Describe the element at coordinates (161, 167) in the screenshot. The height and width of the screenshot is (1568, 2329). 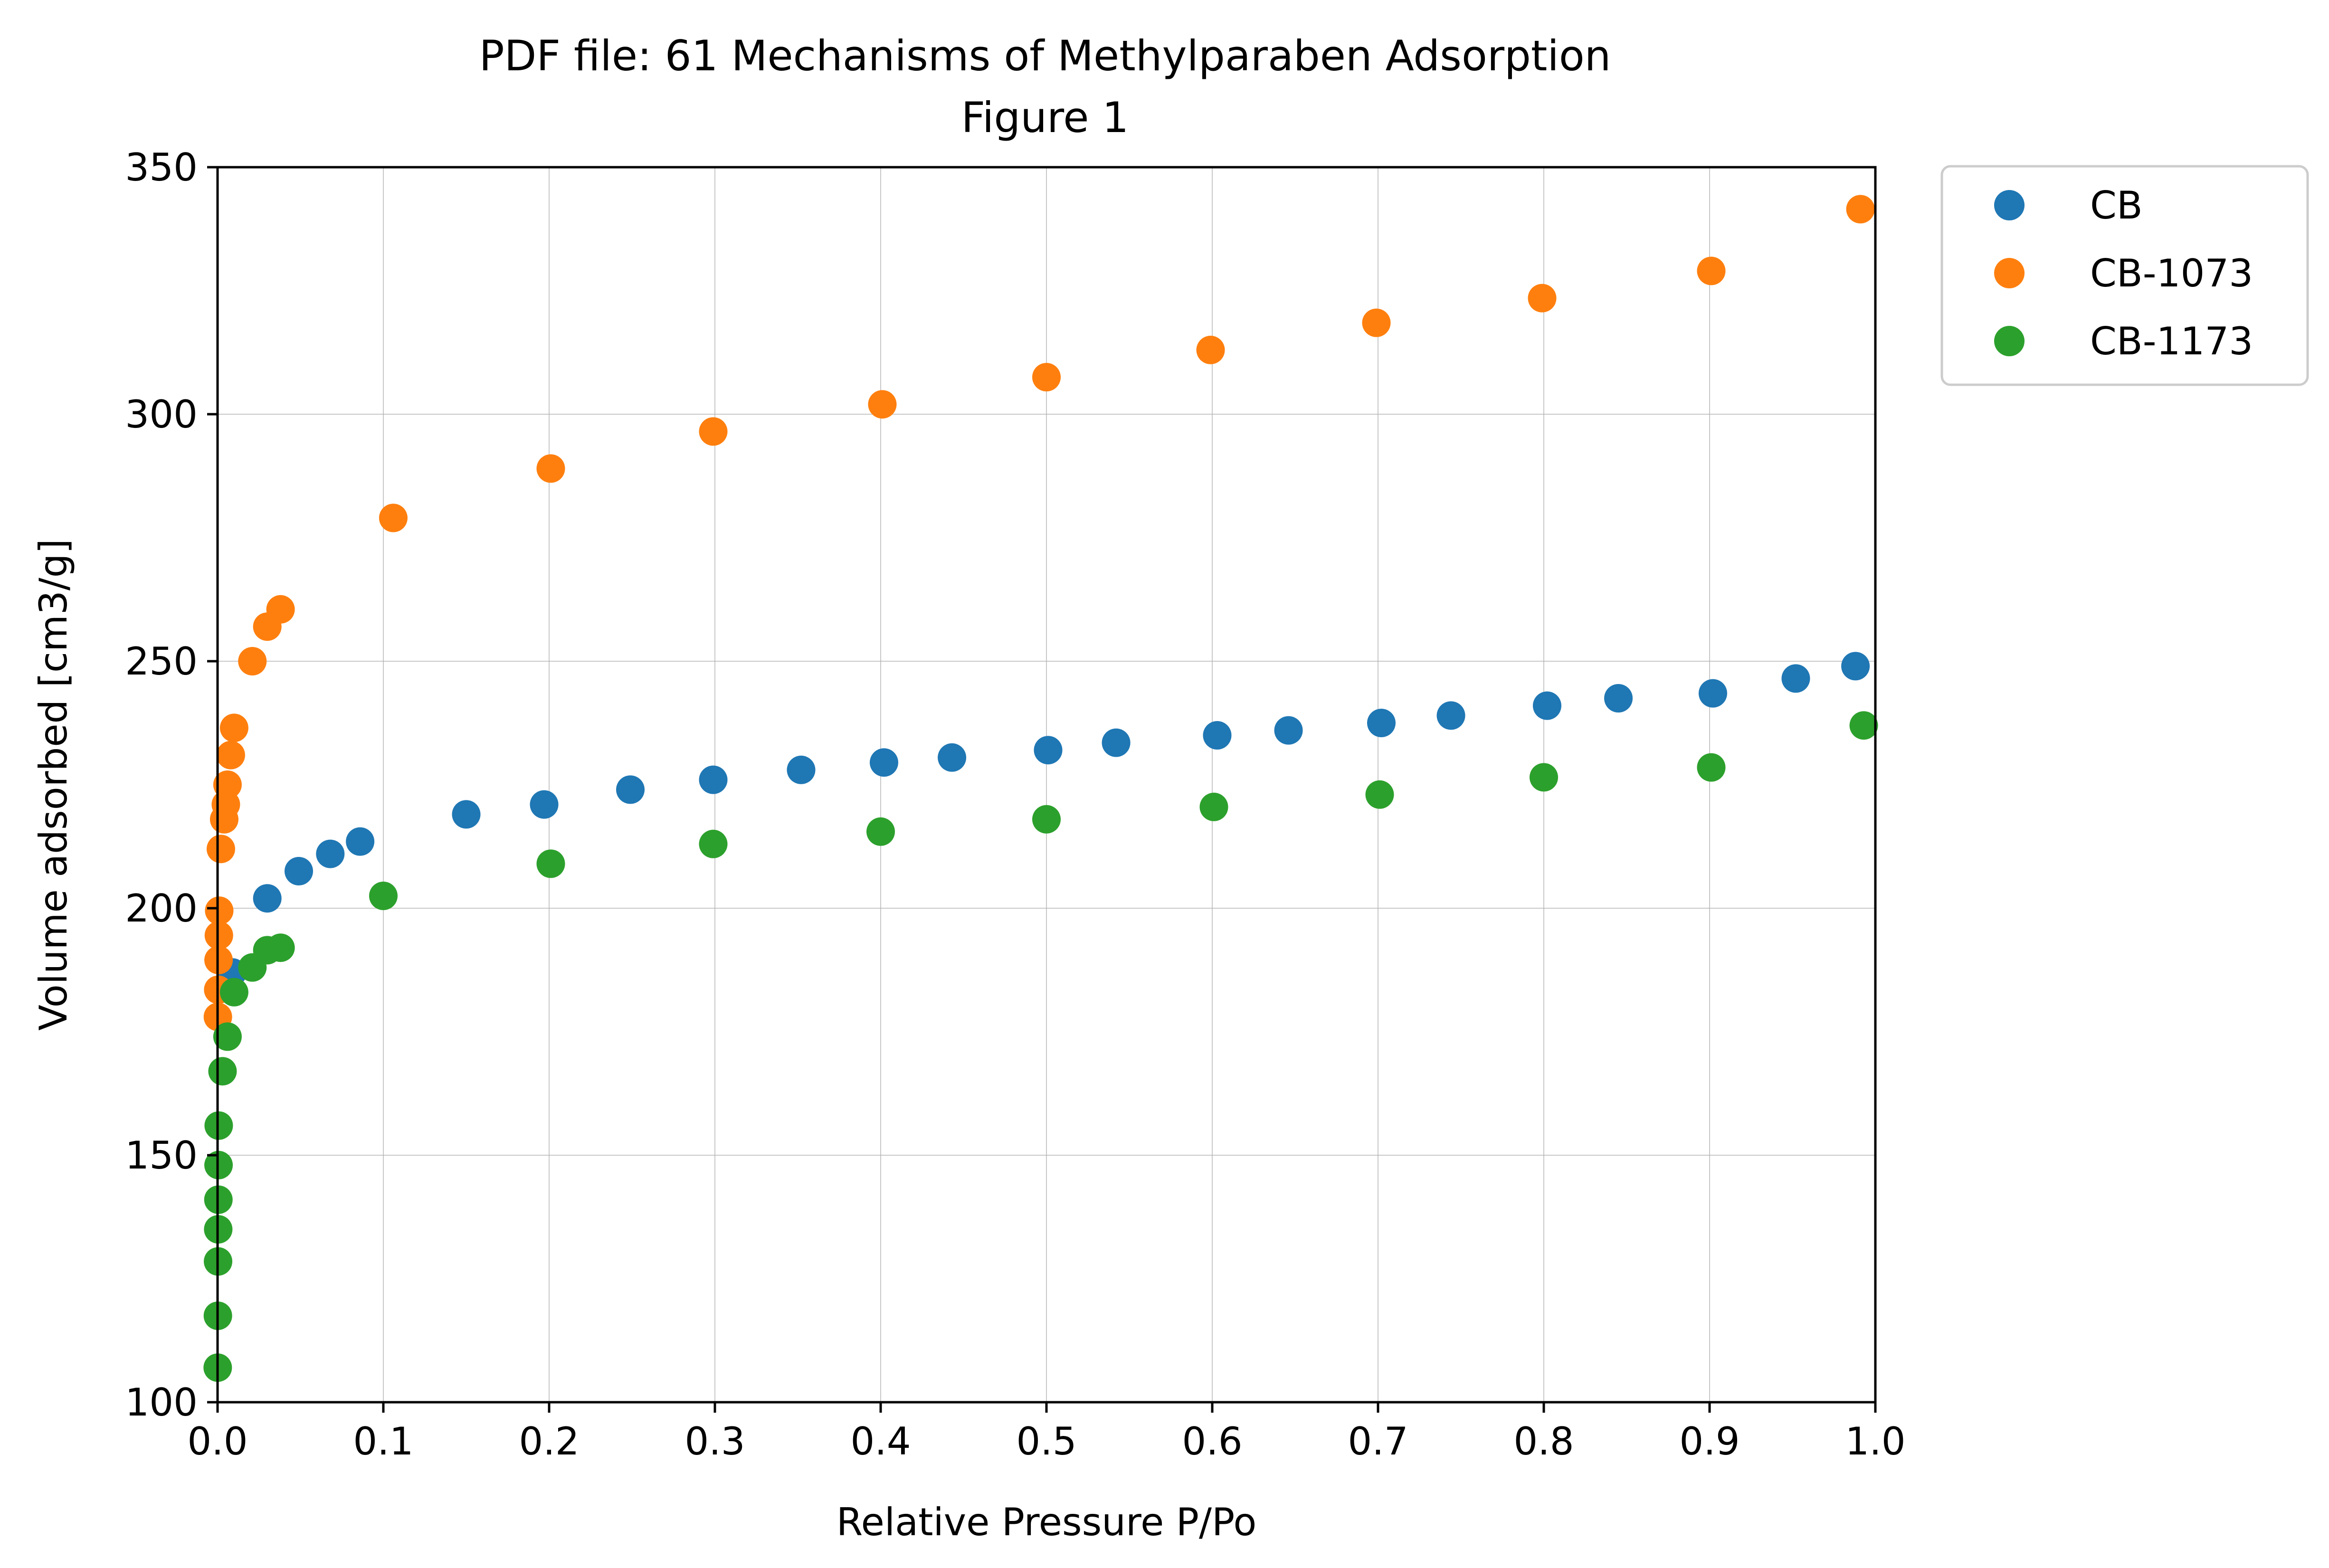
I see `y-tick-label: 350` at that location.